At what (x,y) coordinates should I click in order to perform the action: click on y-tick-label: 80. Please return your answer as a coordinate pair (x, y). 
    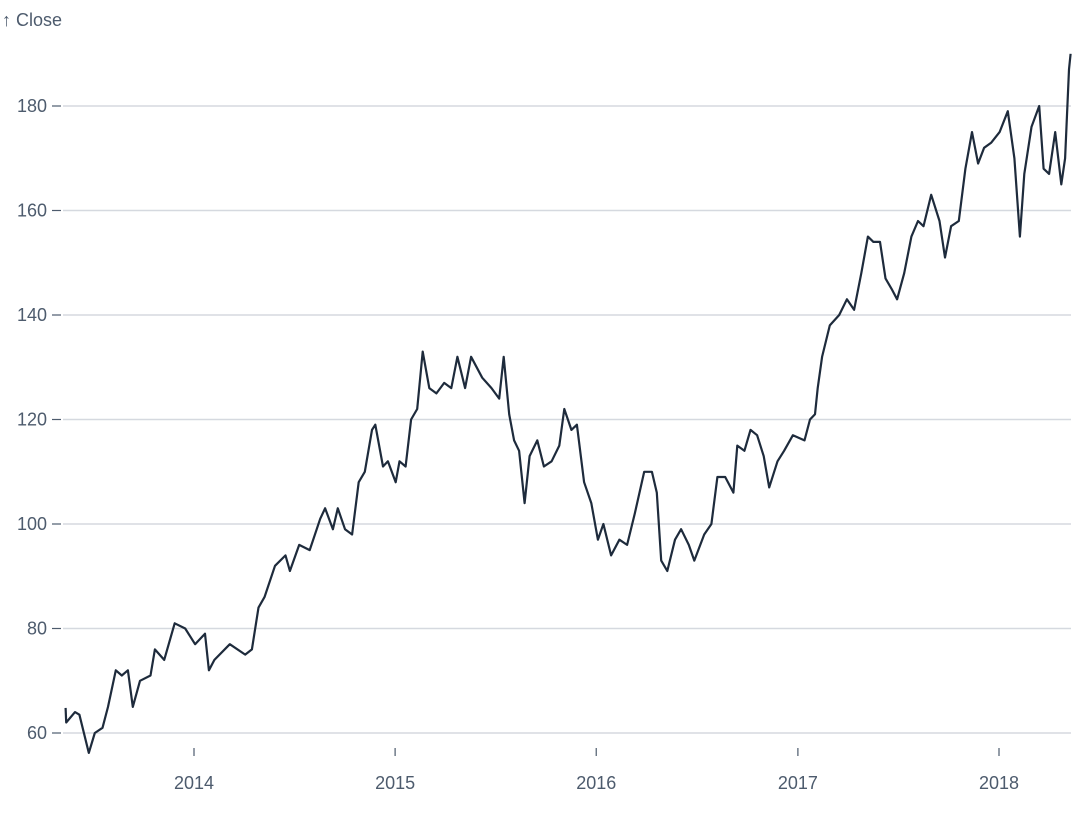
    Looking at the image, I should click on (37, 629).